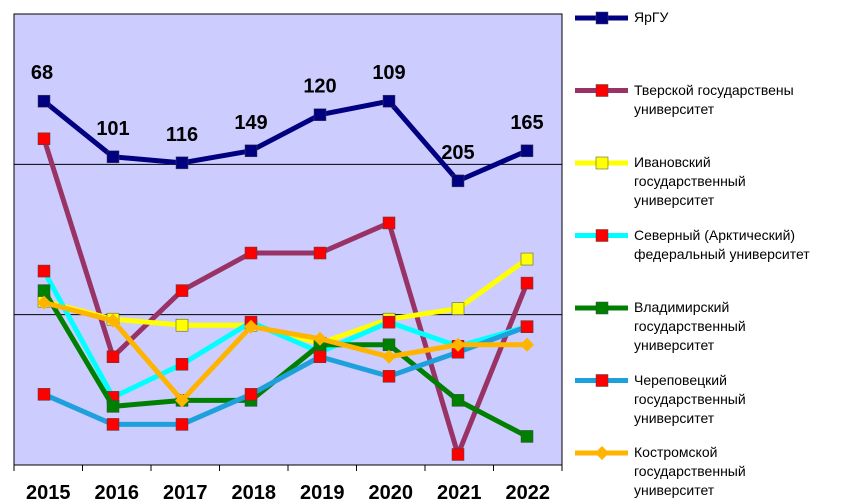 The height and width of the screenshot is (500, 849). I want to click on legend-label: Владимирский государственный университет, so click(690, 326).